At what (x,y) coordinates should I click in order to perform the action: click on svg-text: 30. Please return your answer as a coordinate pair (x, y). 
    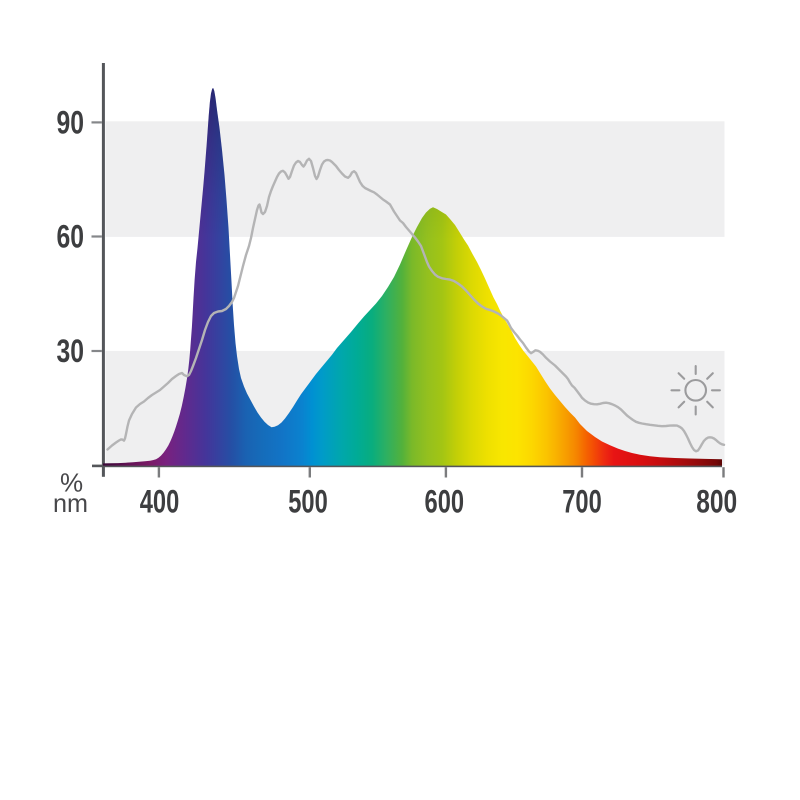
    Looking at the image, I should click on (71, 351).